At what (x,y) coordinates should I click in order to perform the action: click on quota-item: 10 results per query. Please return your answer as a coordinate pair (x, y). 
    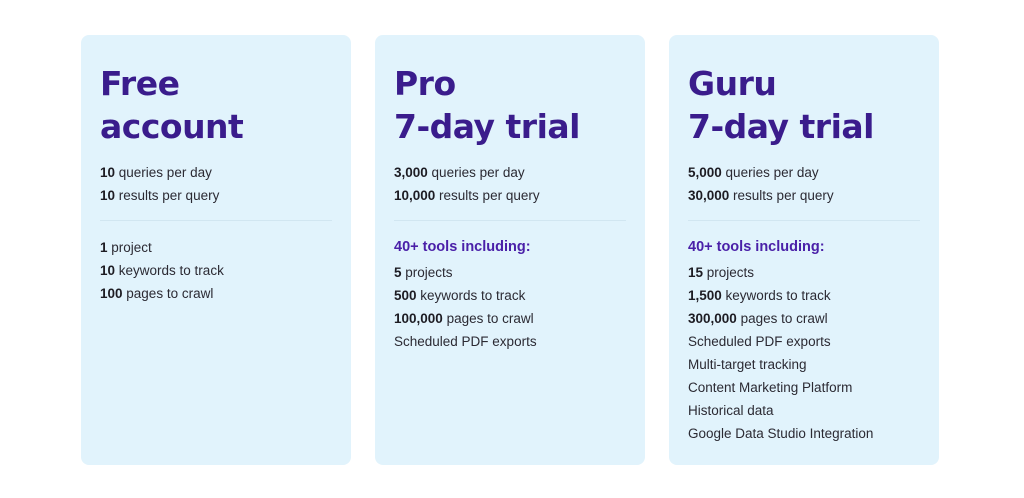
    Looking at the image, I should click on (216, 195).